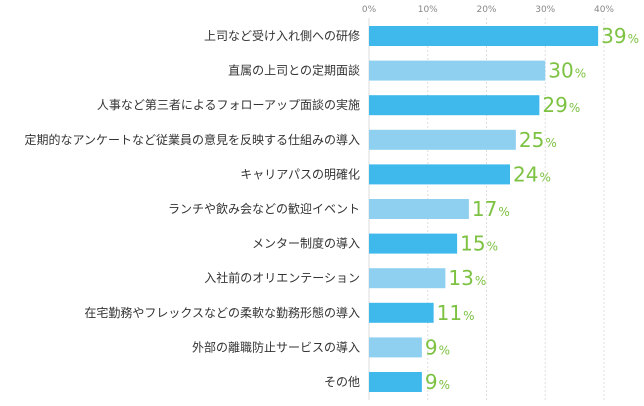 The height and width of the screenshot is (406, 644). I want to click on value-label: 24%, so click(532, 174).